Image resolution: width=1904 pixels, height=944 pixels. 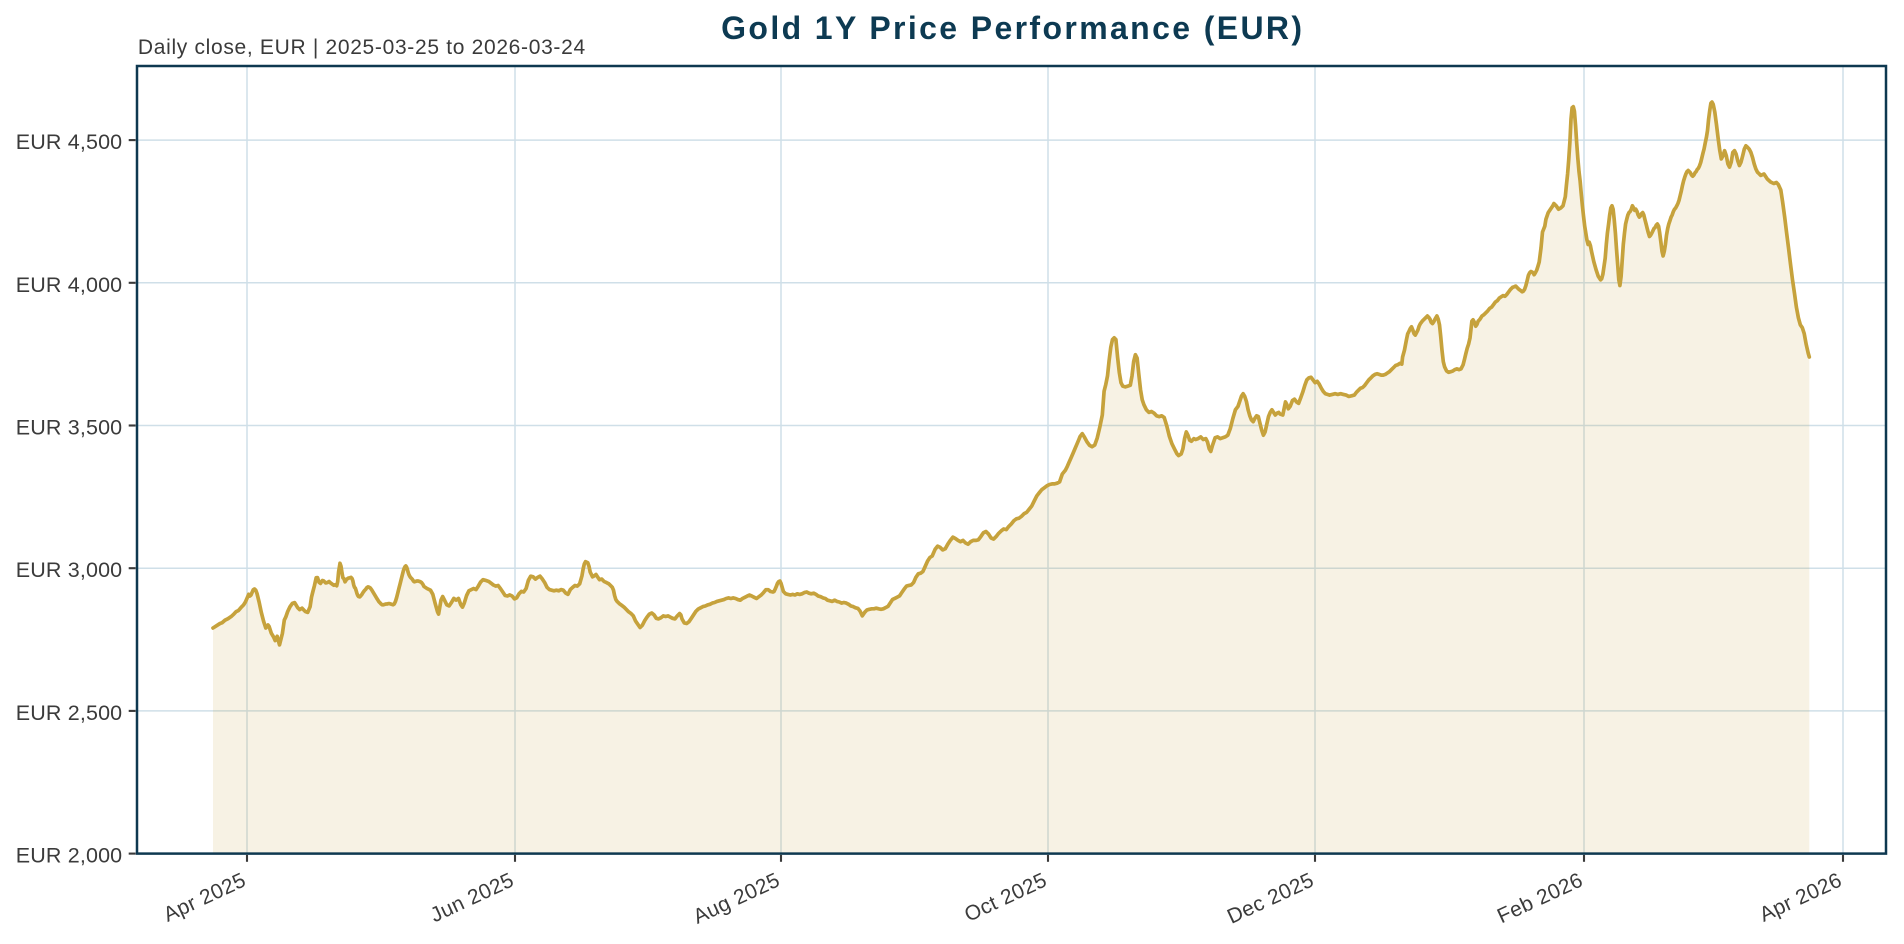 What do you see at coordinates (69, 428) in the screenshot?
I see `svg-text: EUR 3,500` at bounding box center [69, 428].